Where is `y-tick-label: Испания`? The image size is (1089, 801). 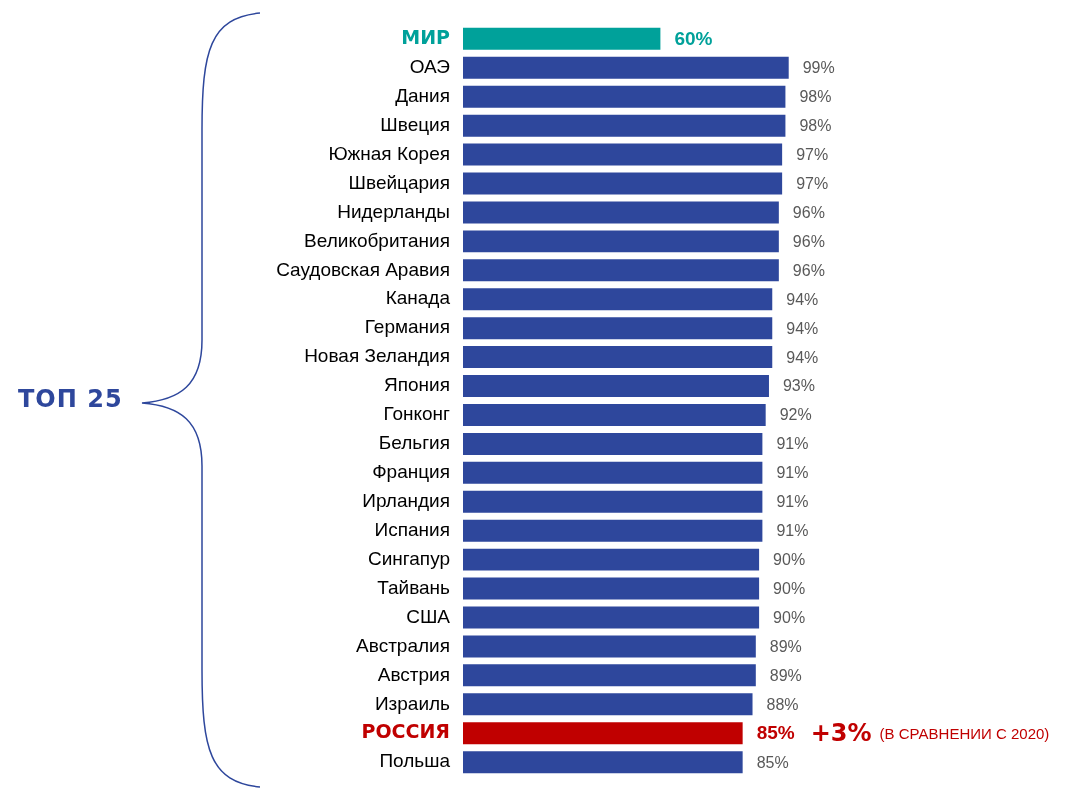
y-tick-label: Испания is located at coordinates (412, 529).